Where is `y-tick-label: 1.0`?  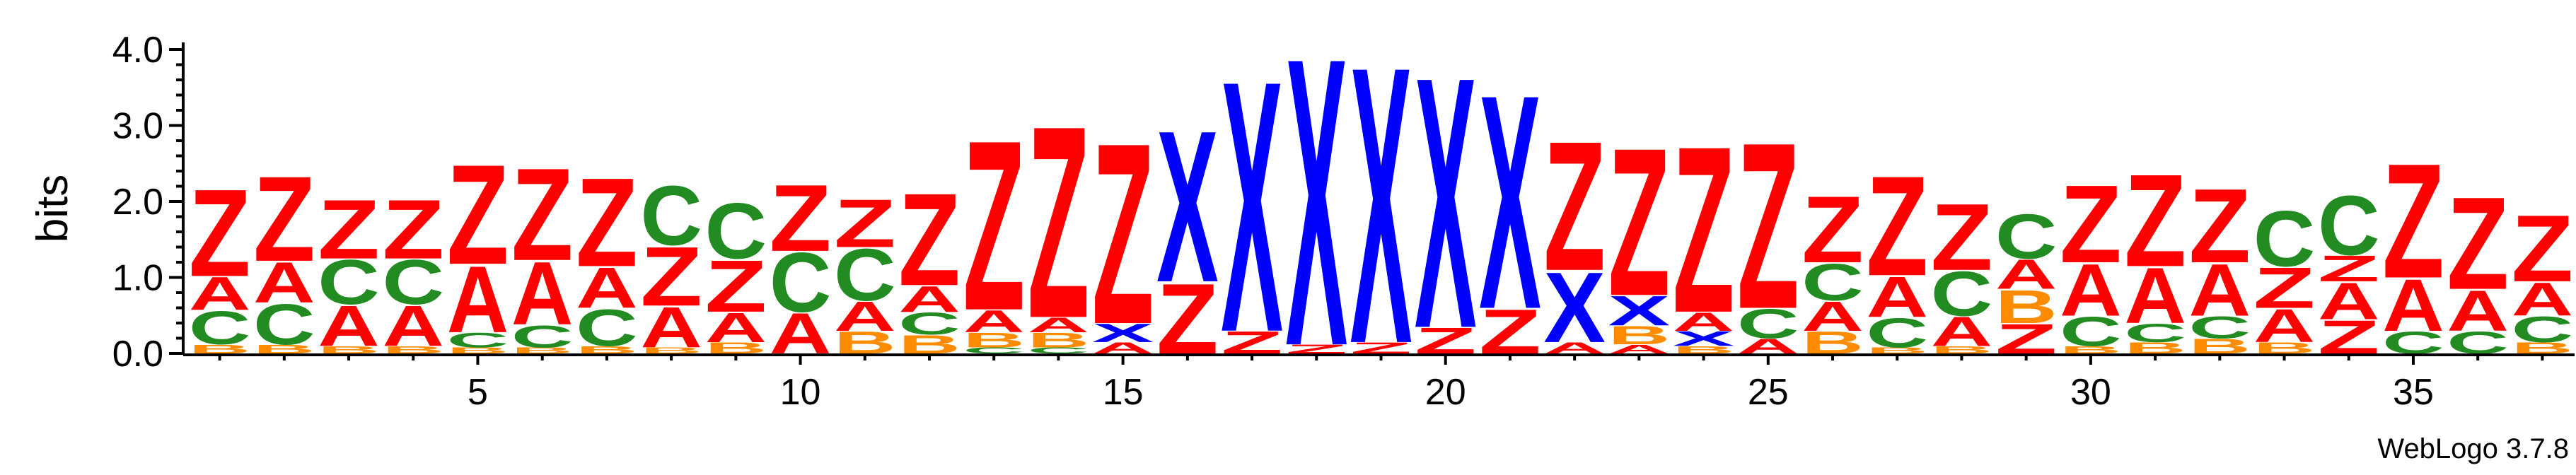 y-tick-label: 1.0 is located at coordinates (137, 278).